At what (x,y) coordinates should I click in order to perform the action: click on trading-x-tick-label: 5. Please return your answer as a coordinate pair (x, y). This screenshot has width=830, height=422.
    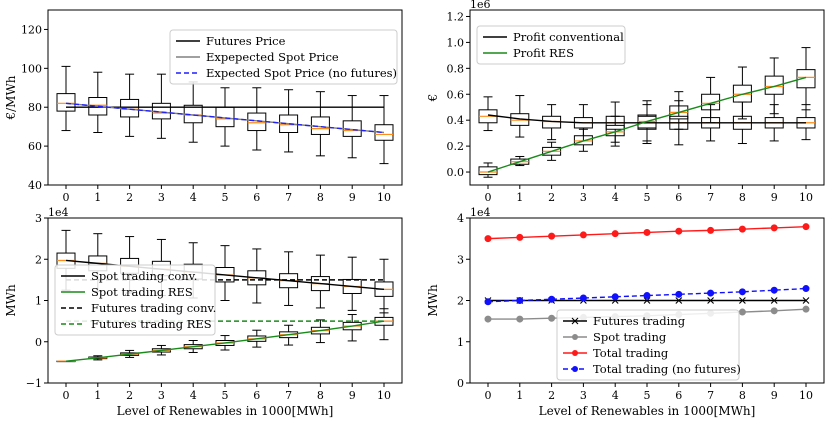
    Looking at the image, I should click on (225, 395).